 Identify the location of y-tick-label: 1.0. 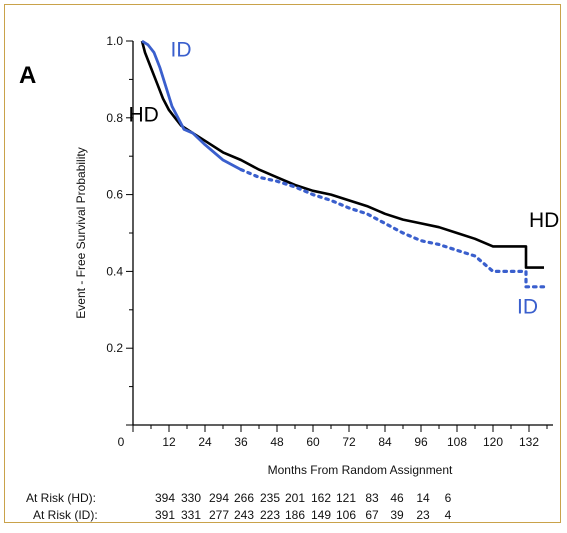
(114, 41).